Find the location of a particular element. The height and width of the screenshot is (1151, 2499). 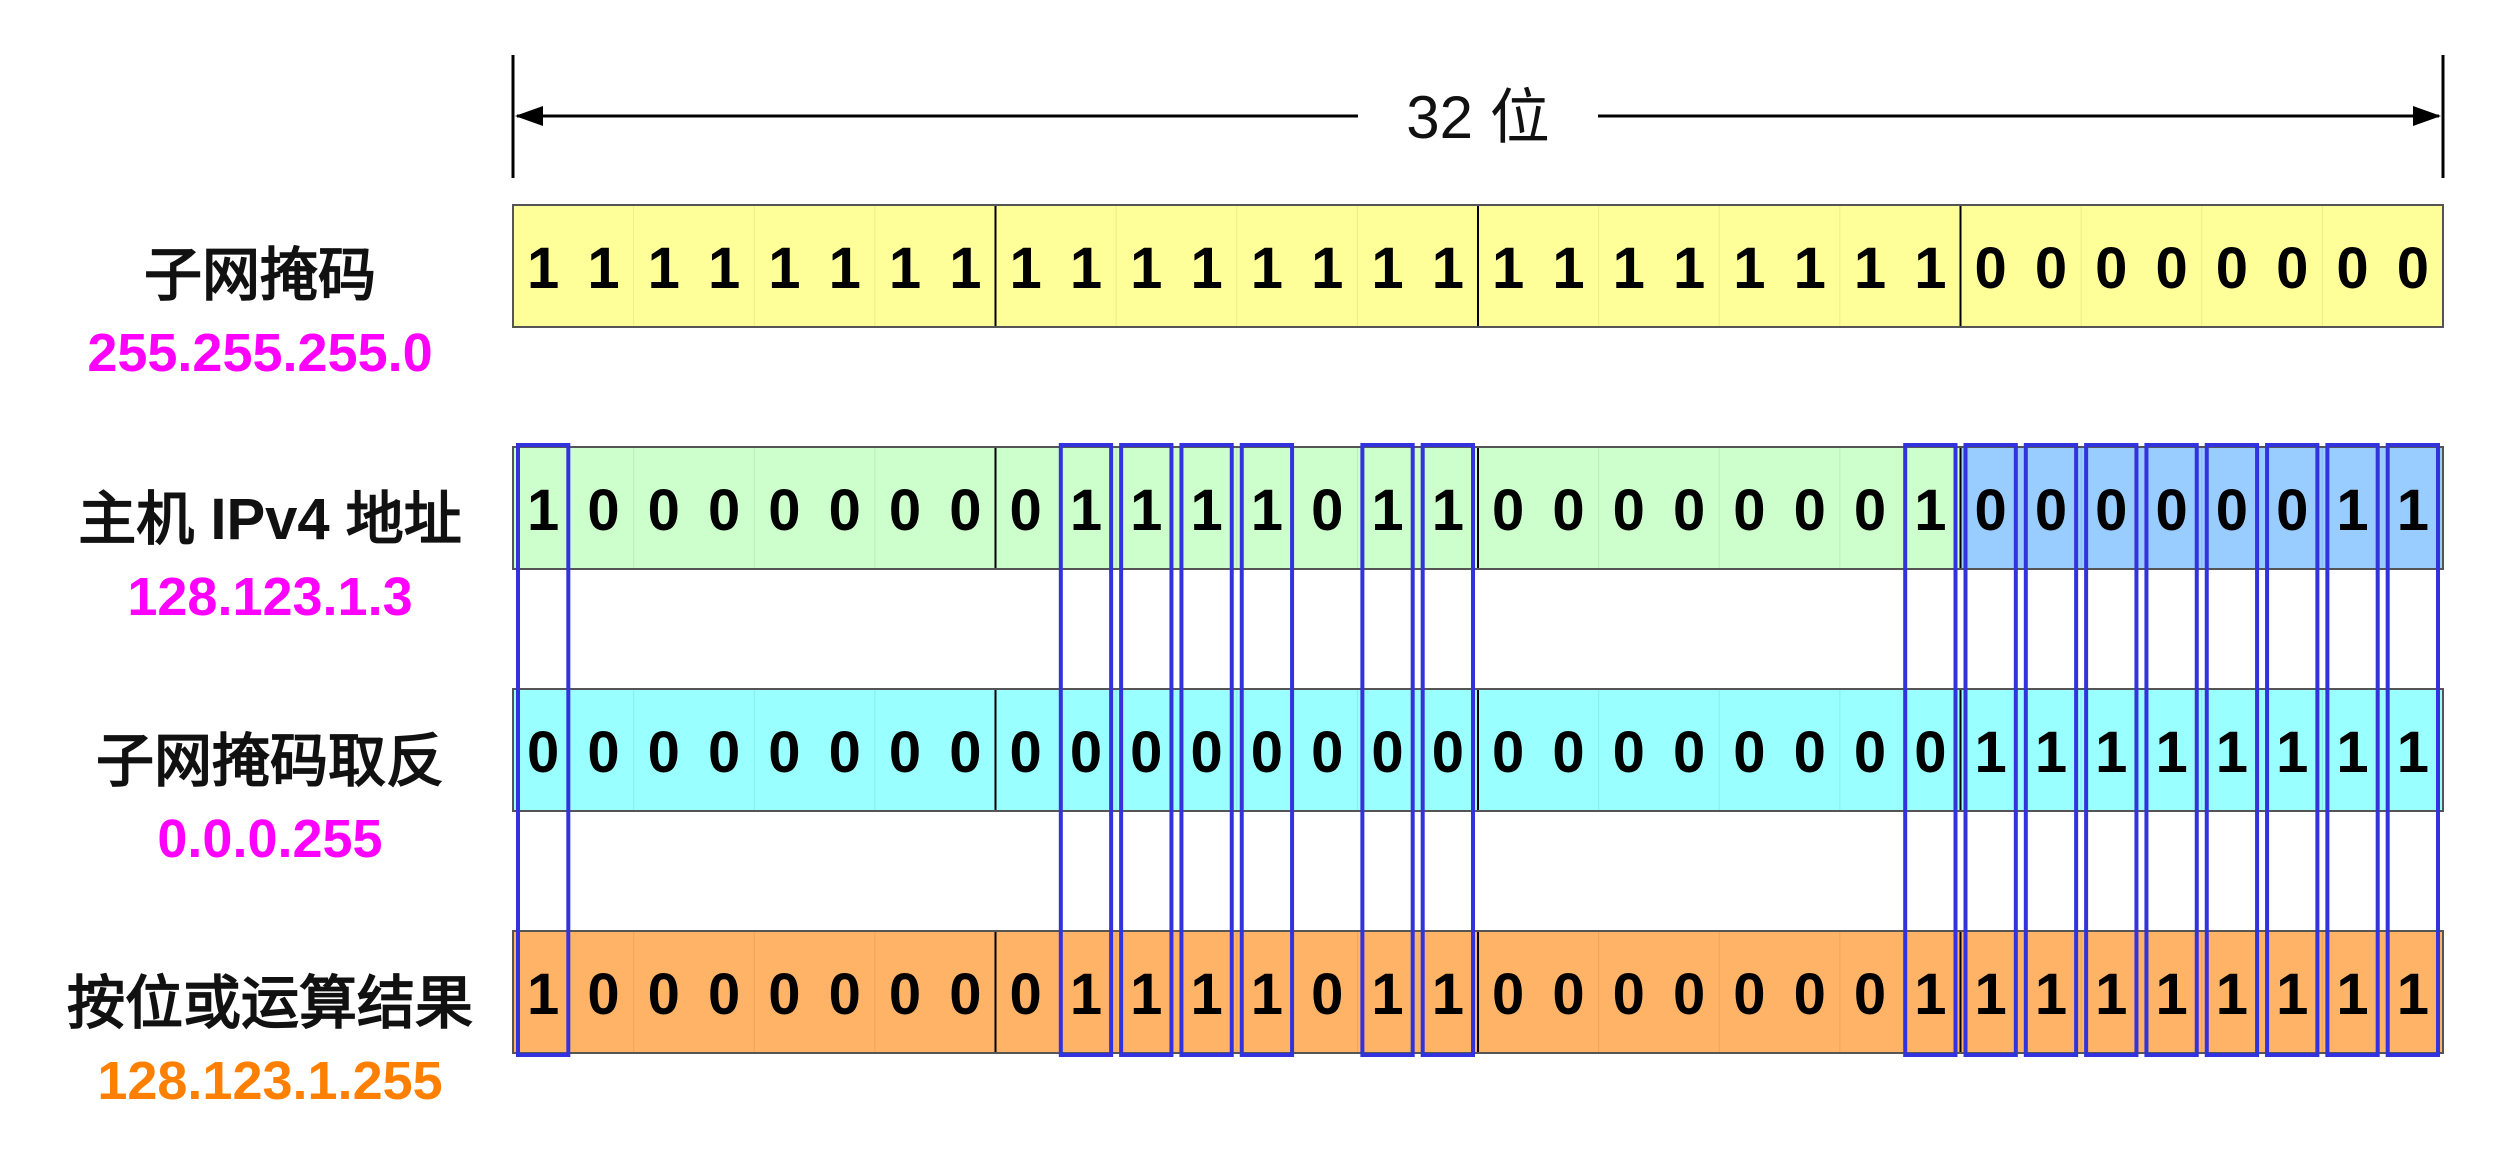

bit-host-ipv4-30: 1 is located at coordinates (2352, 510).